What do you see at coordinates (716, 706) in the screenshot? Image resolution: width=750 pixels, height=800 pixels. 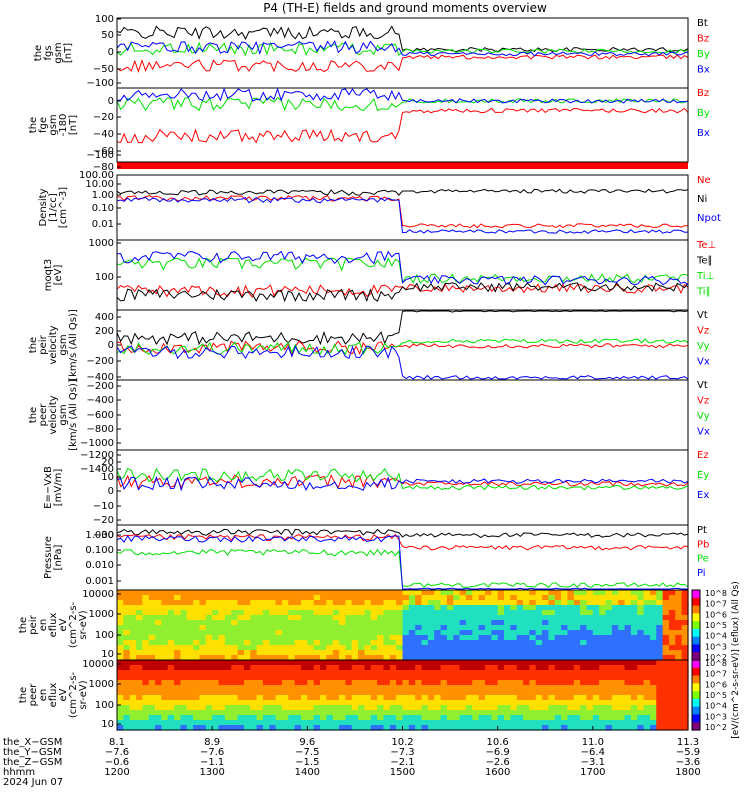 I see `colorbar-tick-label: 10^4` at bounding box center [716, 706].